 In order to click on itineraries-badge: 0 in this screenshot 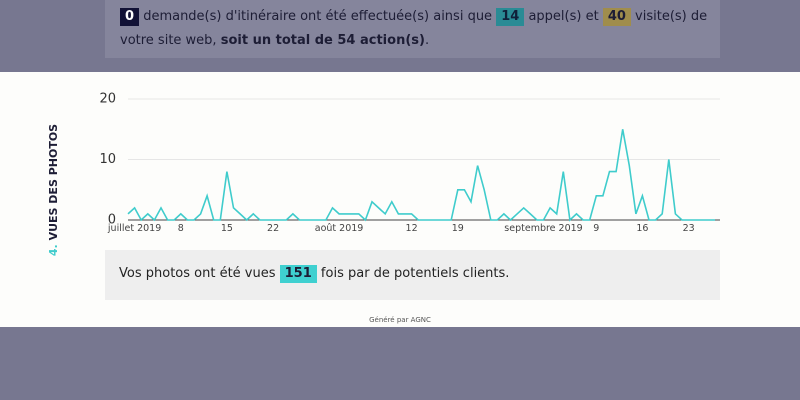, I will do `click(130, 17)`.